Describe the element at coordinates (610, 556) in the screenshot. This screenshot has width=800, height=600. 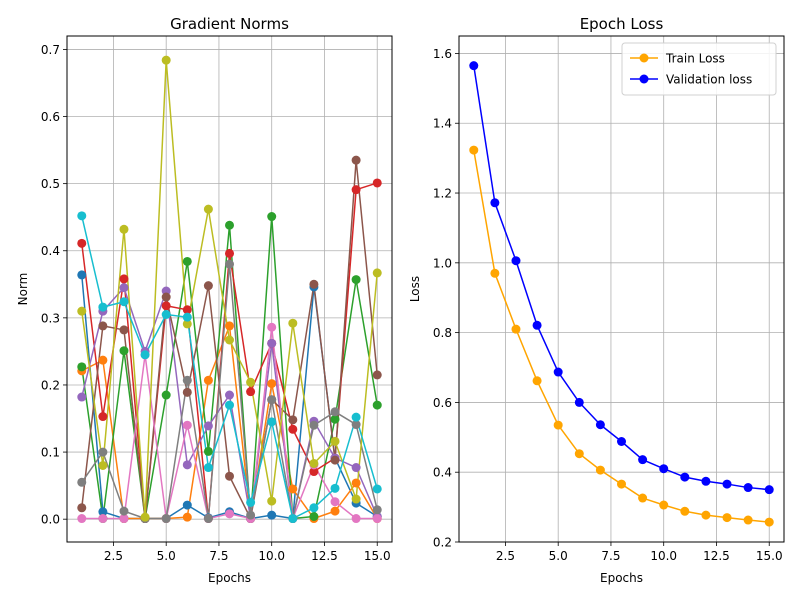
I see `x-tick-label: 7.5` at that location.